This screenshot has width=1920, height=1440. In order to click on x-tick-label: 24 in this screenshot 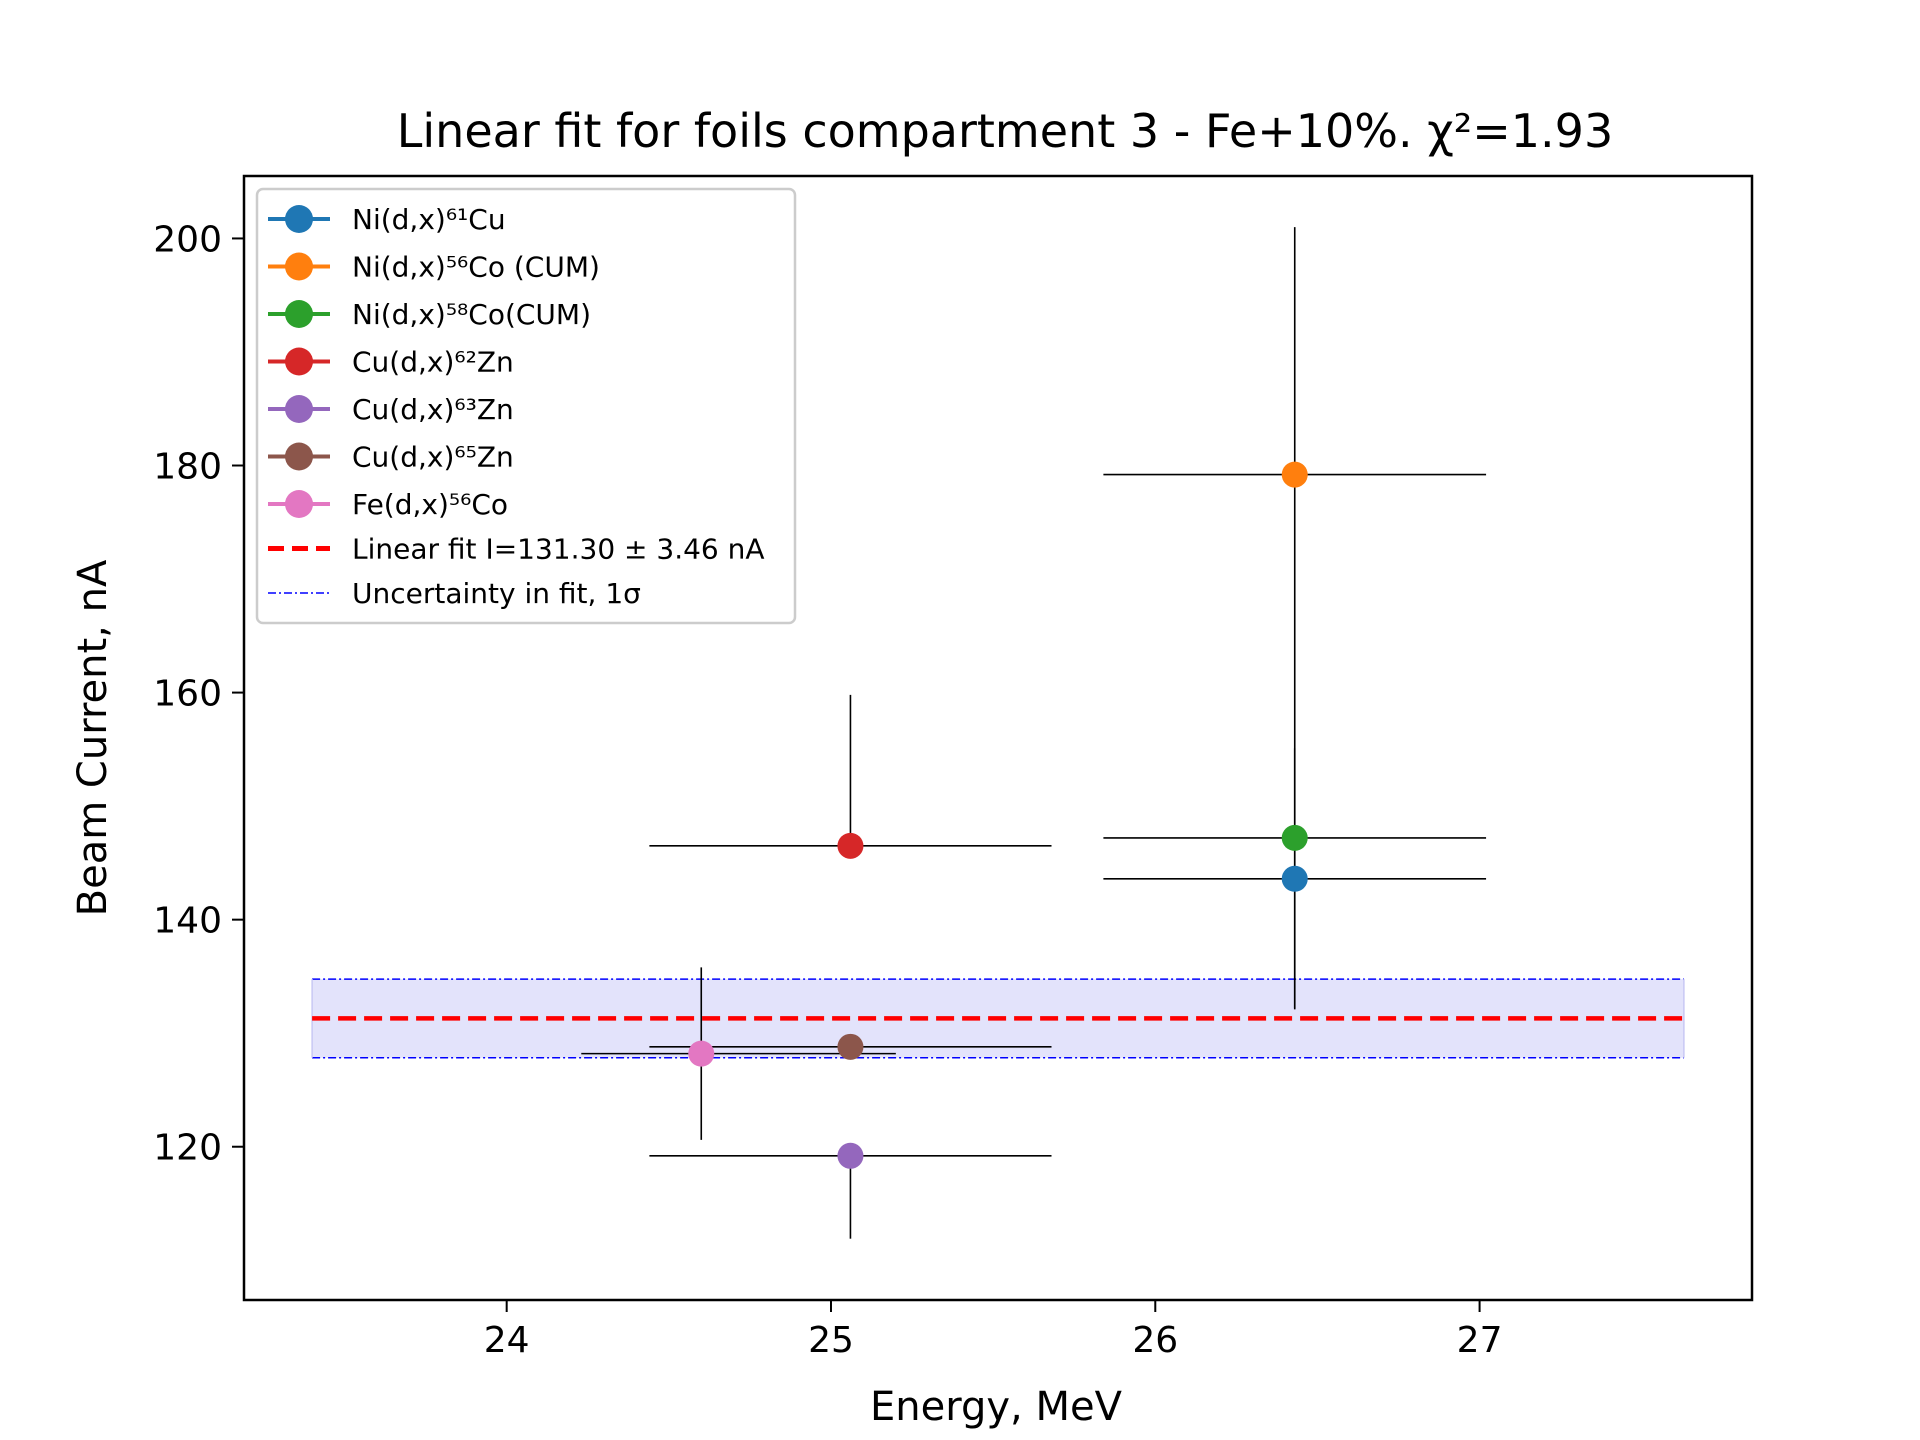, I will do `click(507, 1340)`.